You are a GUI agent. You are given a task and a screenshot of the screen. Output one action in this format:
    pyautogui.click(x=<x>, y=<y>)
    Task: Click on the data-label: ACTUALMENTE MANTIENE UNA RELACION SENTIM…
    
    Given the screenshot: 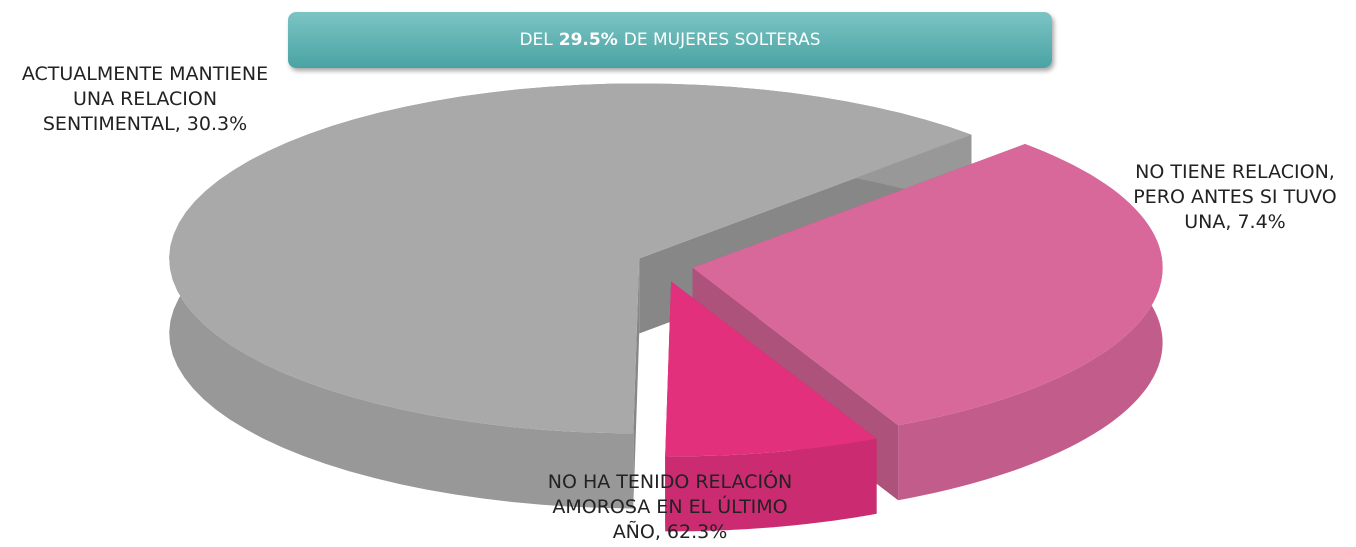 What is the action you would take?
    pyautogui.click(x=145, y=99)
    